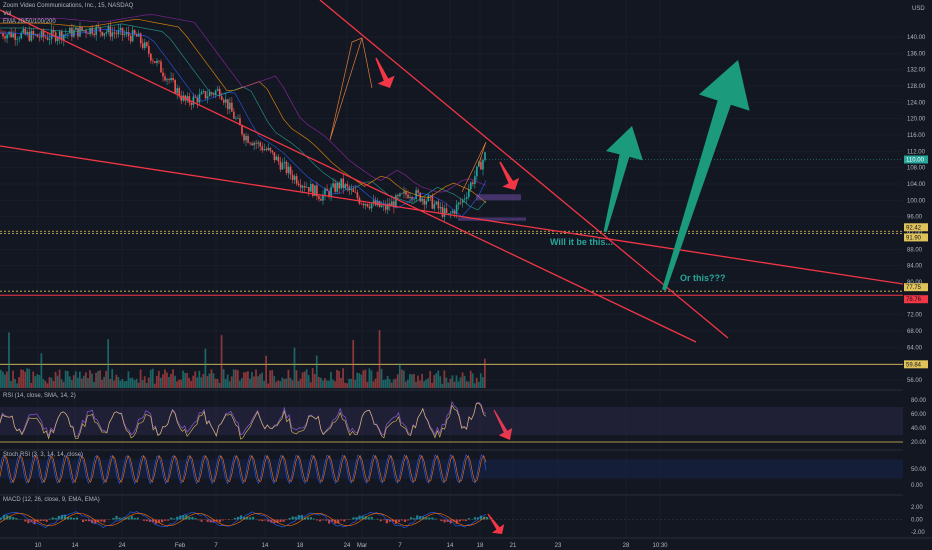 The image size is (932, 550). What do you see at coordinates (51, 500) in the screenshot?
I see `macd-title: MACD (12, 26, close, 9, EMA, EMA)` at bounding box center [51, 500].